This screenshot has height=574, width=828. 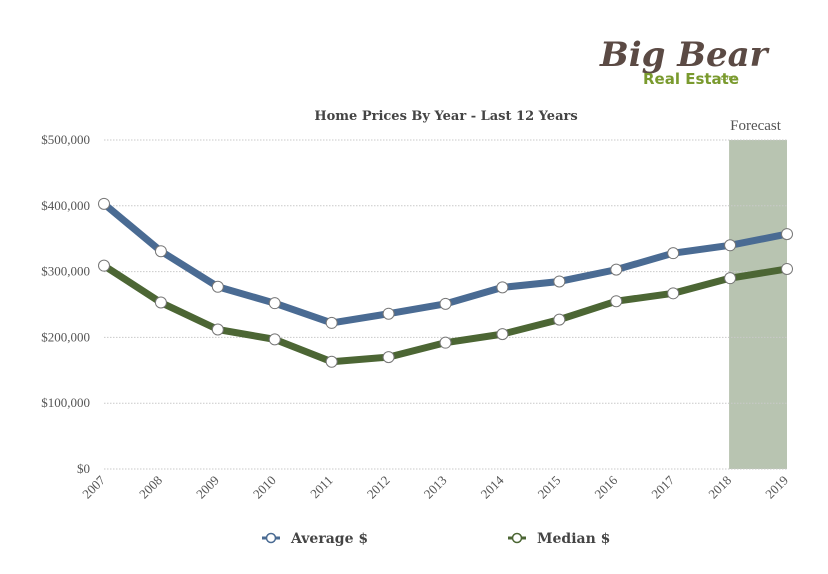 What do you see at coordinates (321, 487) in the screenshot?
I see `x-tick-label: 2011` at bounding box center [321, 487].